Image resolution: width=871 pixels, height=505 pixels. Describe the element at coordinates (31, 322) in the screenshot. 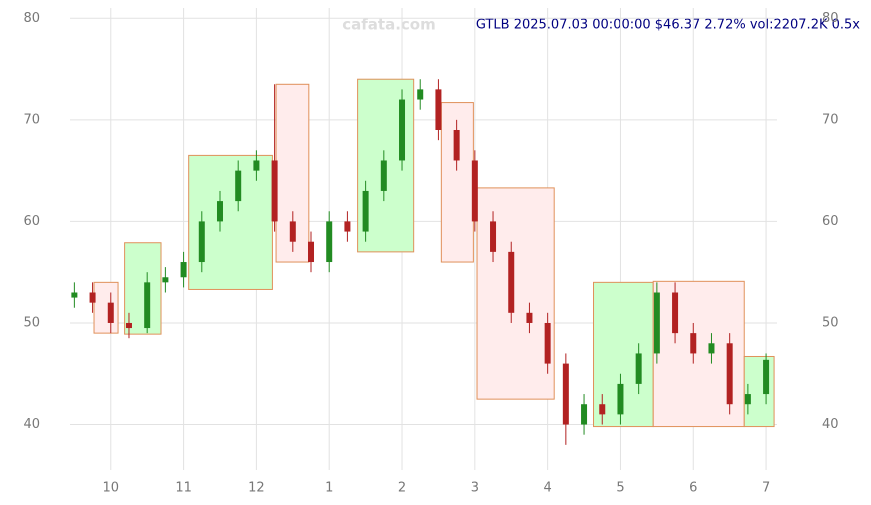

I see `y-tick-label: 50` at that location.